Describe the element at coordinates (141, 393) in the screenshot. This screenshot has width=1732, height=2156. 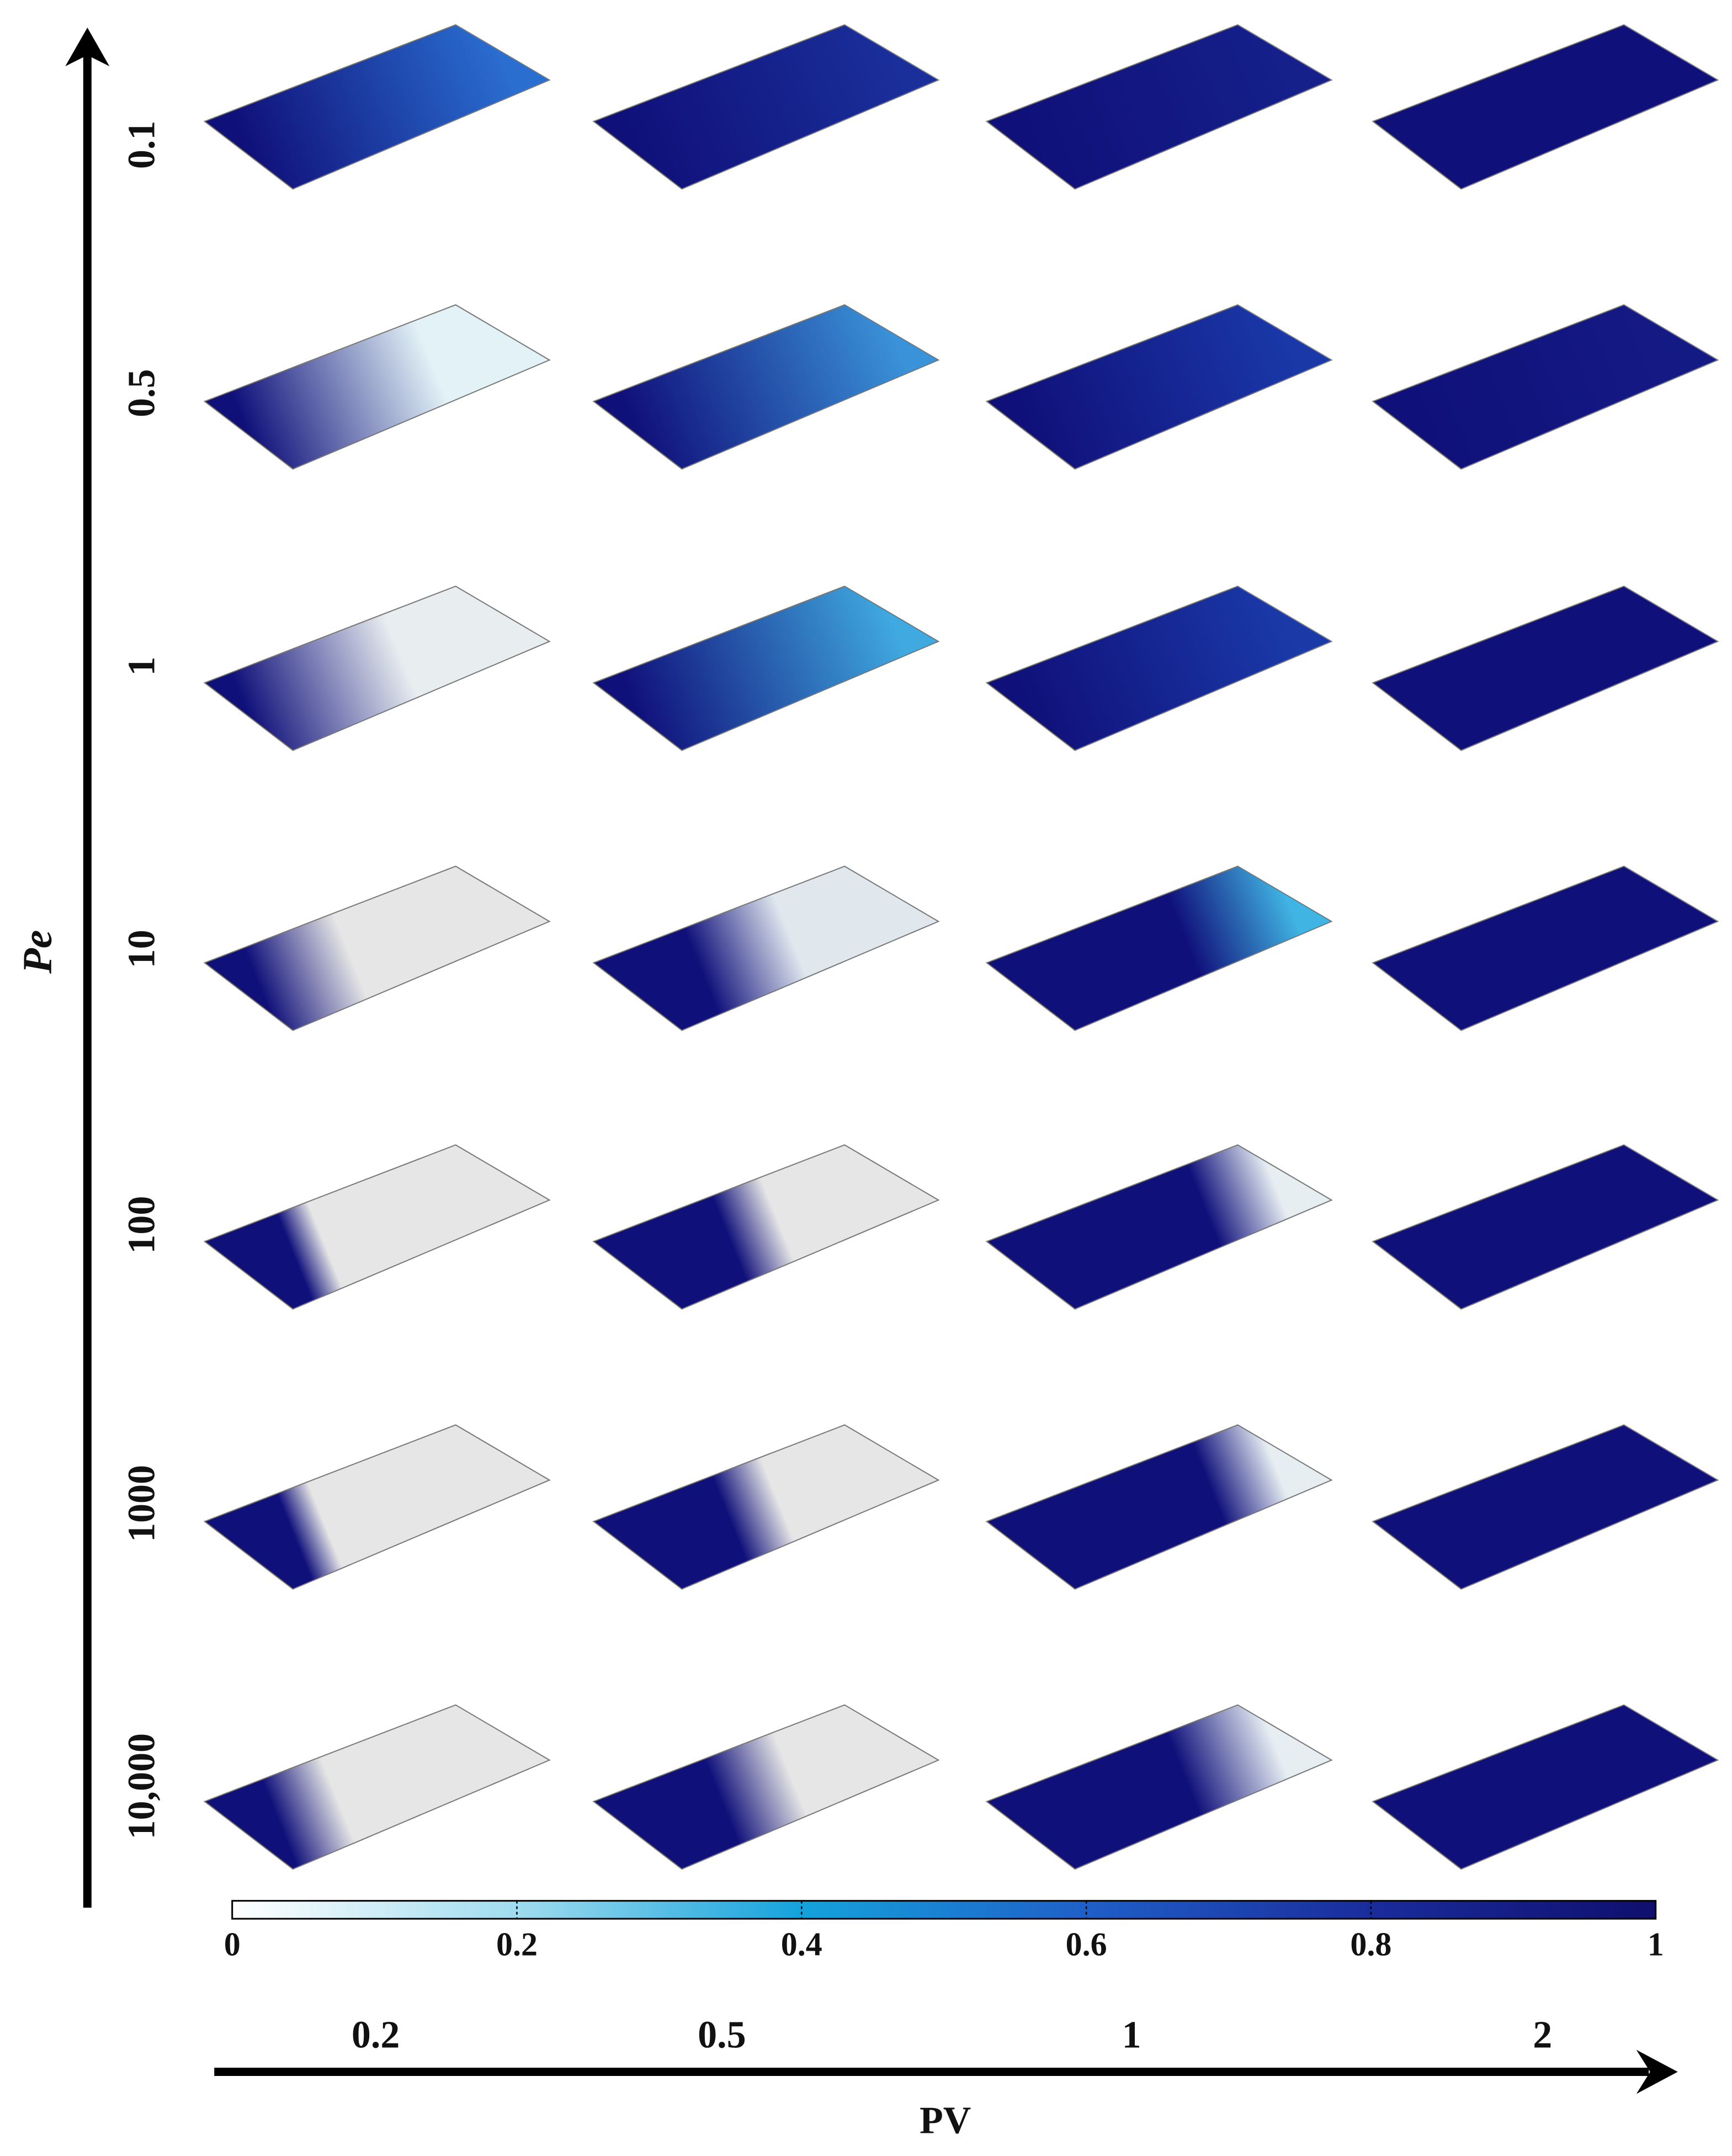
I see `row-label: 0.5` at that location.